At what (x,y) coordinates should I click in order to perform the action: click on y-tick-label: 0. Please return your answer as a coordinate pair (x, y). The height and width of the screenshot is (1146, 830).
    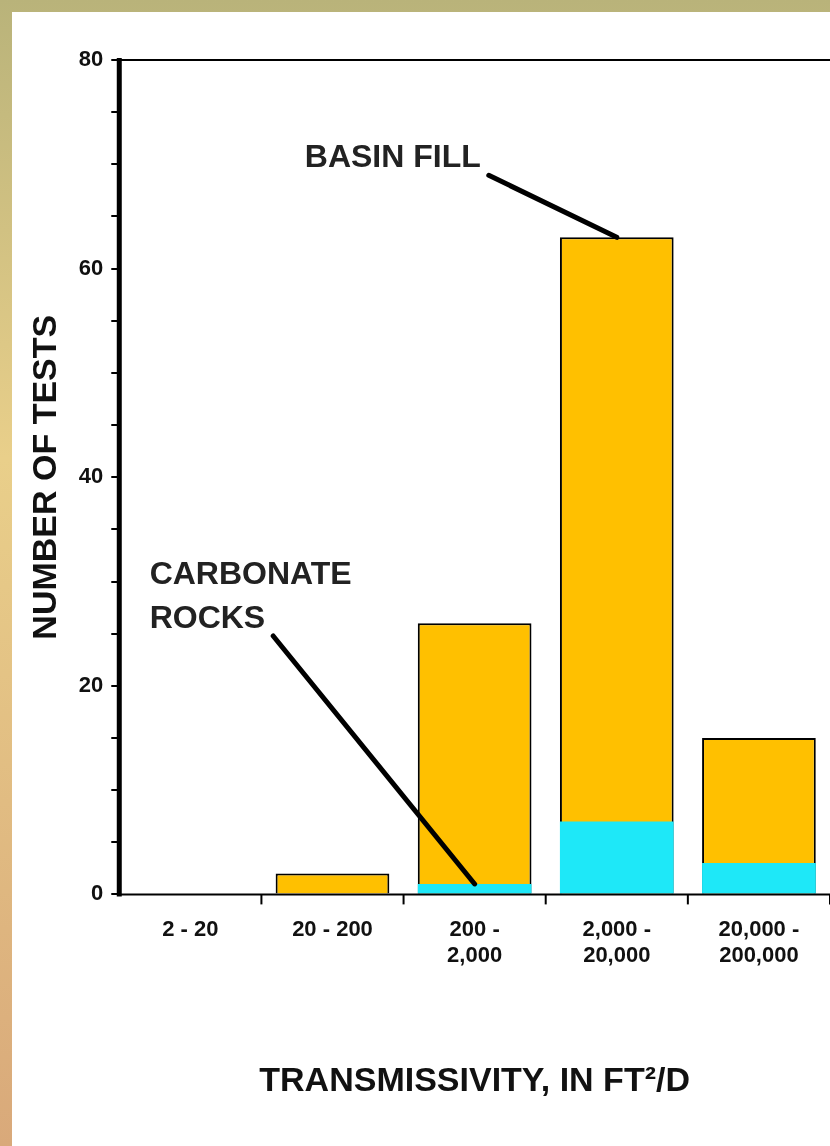
    Looking at the image, I should click on (97, 893).